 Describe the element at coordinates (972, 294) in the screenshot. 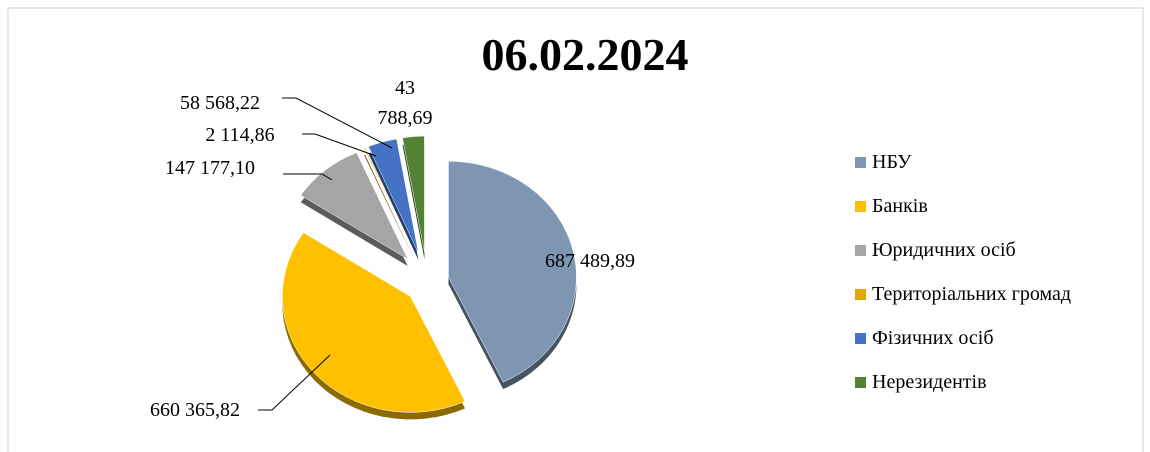

I see `legend-label: Територіальних громад` at that location.